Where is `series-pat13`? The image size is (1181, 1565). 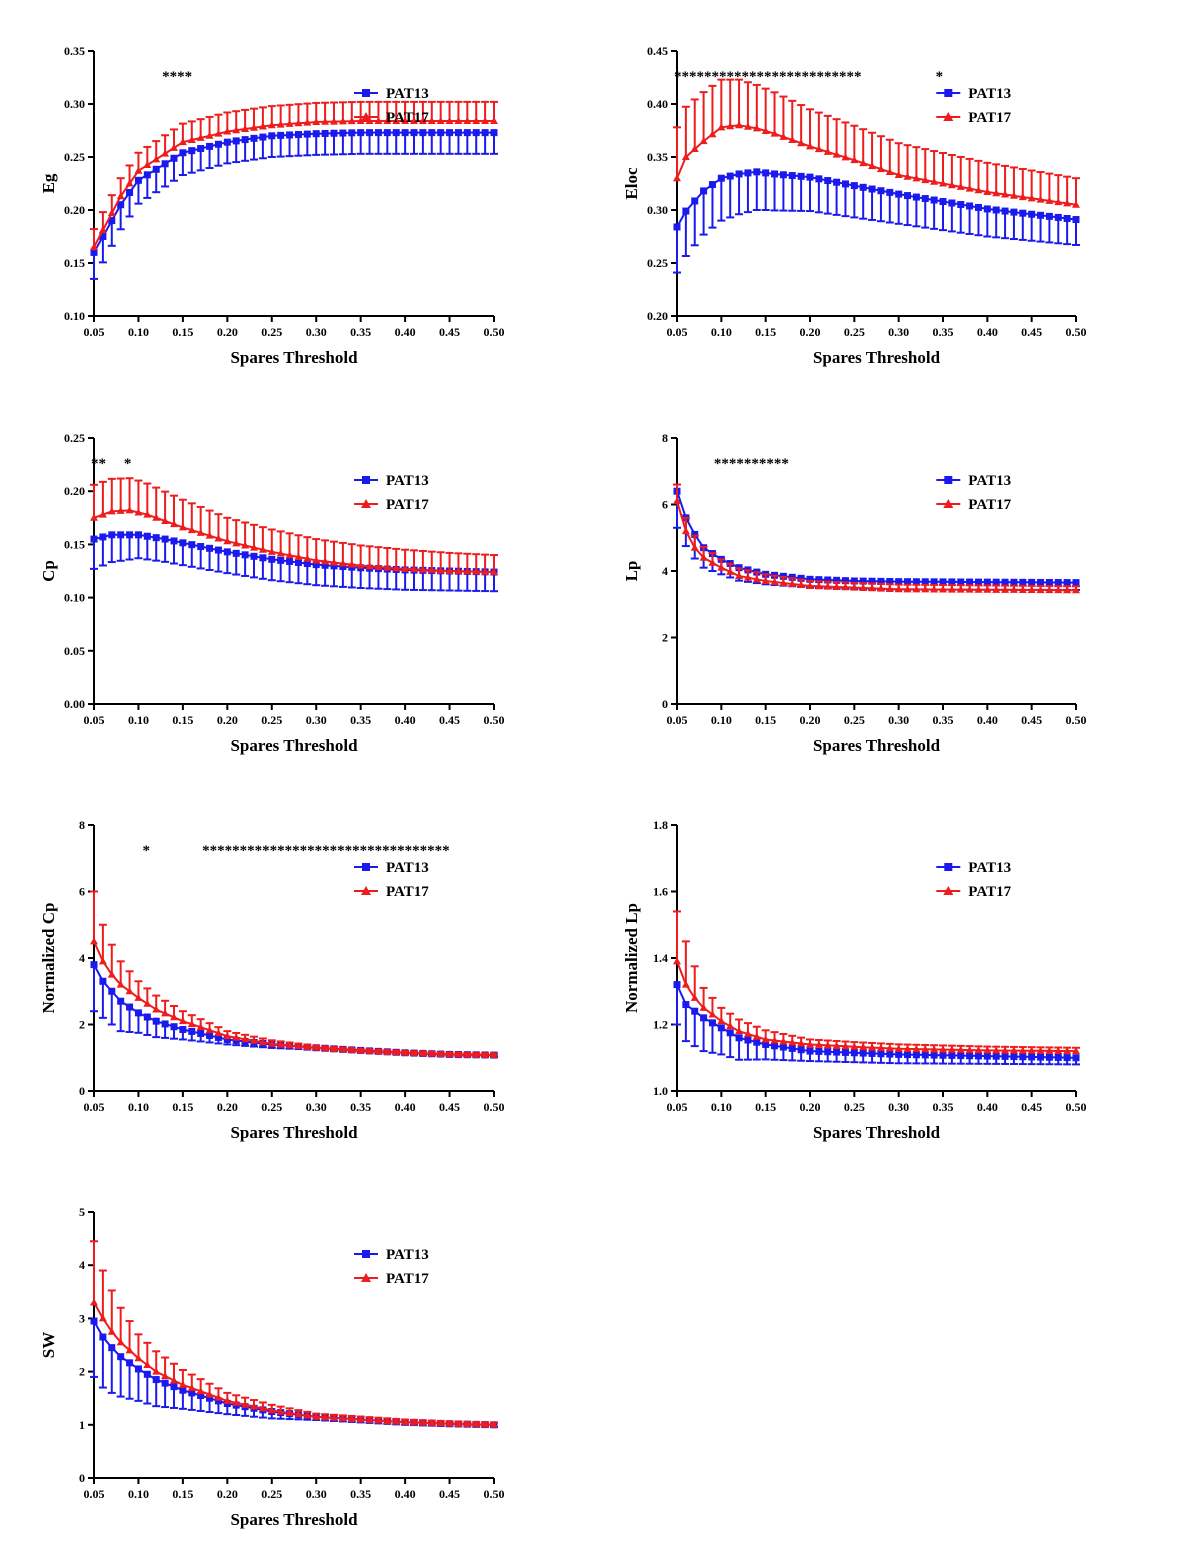
series-pat13 is located at coordinates (294, 204).